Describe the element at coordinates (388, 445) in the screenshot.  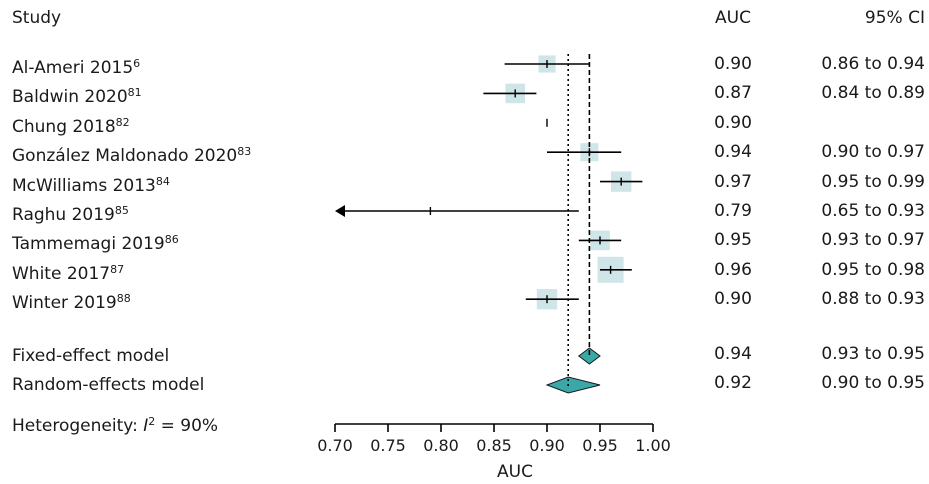
I see `x-tick-label: 0.75` at that location.